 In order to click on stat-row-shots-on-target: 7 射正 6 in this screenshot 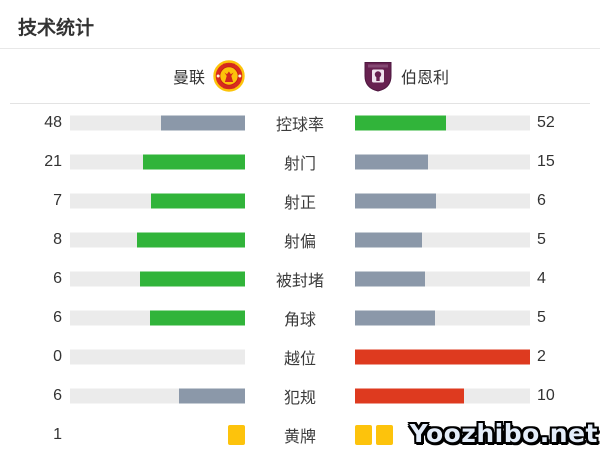, I will do `click(300, 200)`.